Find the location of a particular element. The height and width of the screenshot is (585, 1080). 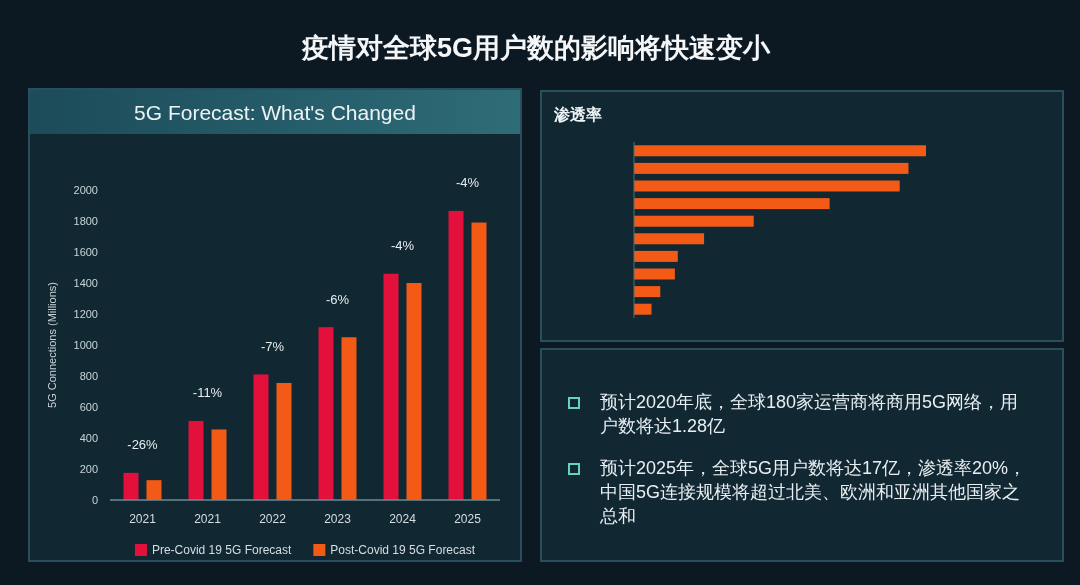

annotation: -7% is located at coordinates (272, 346).